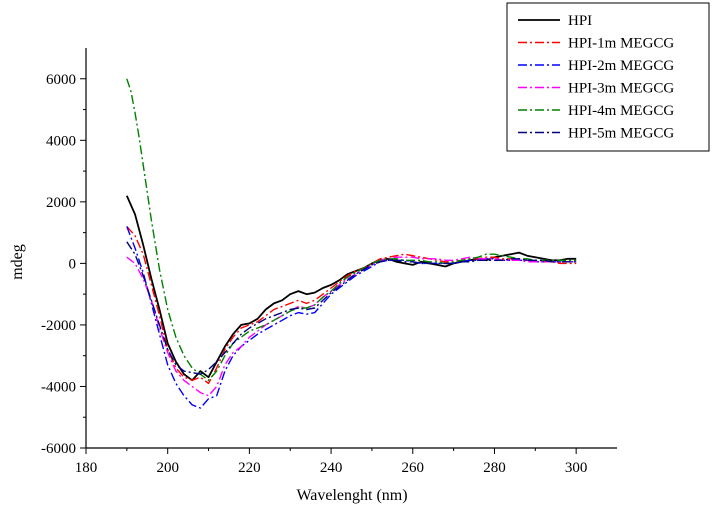  What do you see at coordinates (73, 264) in the screenshot?
I see `y-tick-label: 0` at bounding box center [73, 264].